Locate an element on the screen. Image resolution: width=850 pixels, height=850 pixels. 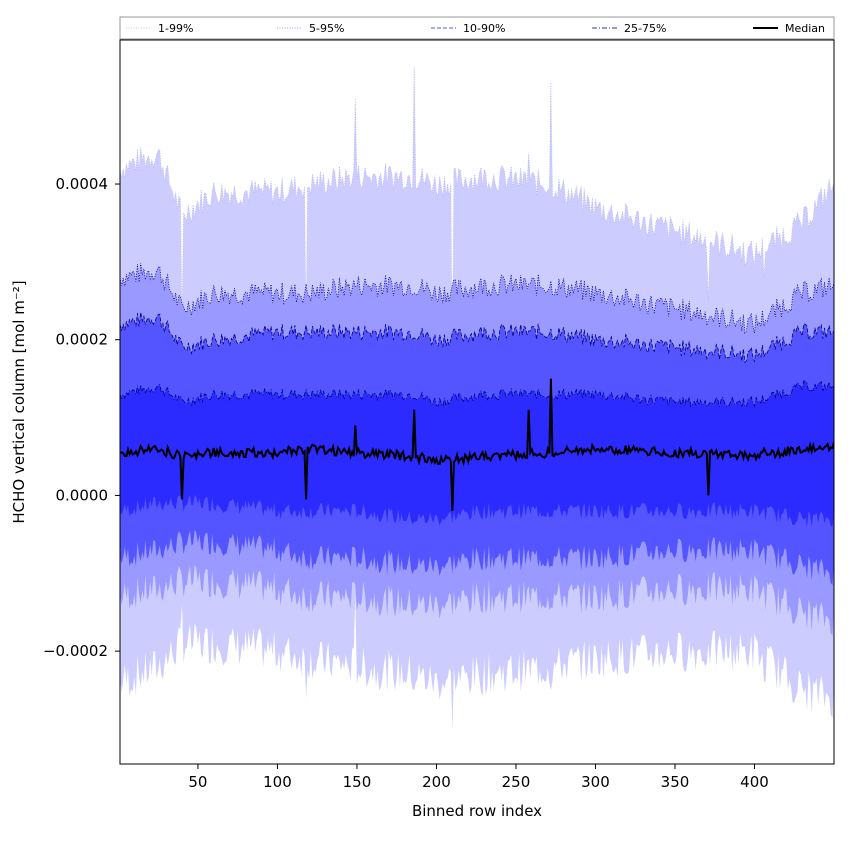
y-tick-label: 0.0000 is located at coordinates (82, 495).